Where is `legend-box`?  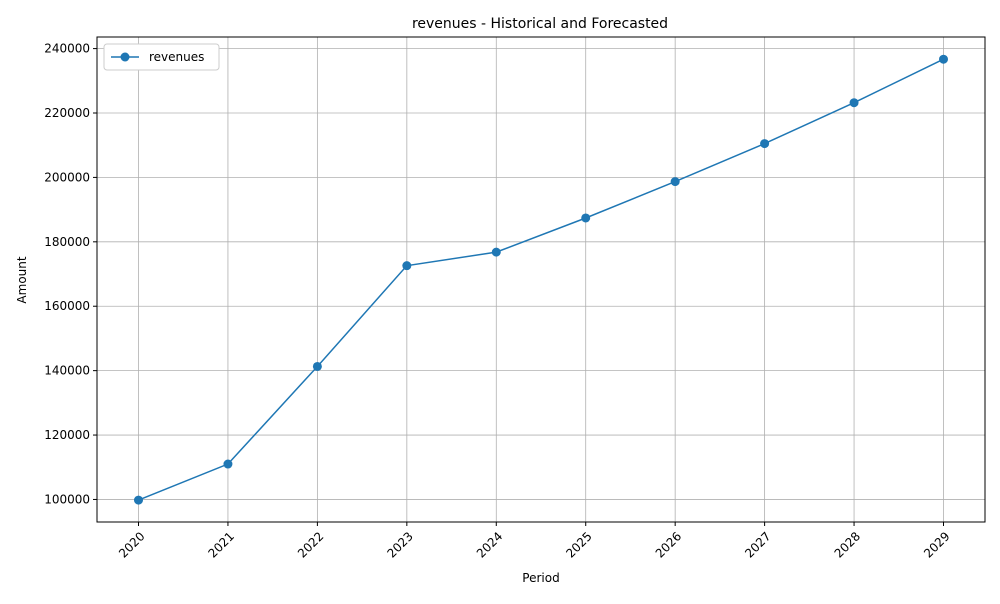 legend-box is located at coordinates (161, 57).